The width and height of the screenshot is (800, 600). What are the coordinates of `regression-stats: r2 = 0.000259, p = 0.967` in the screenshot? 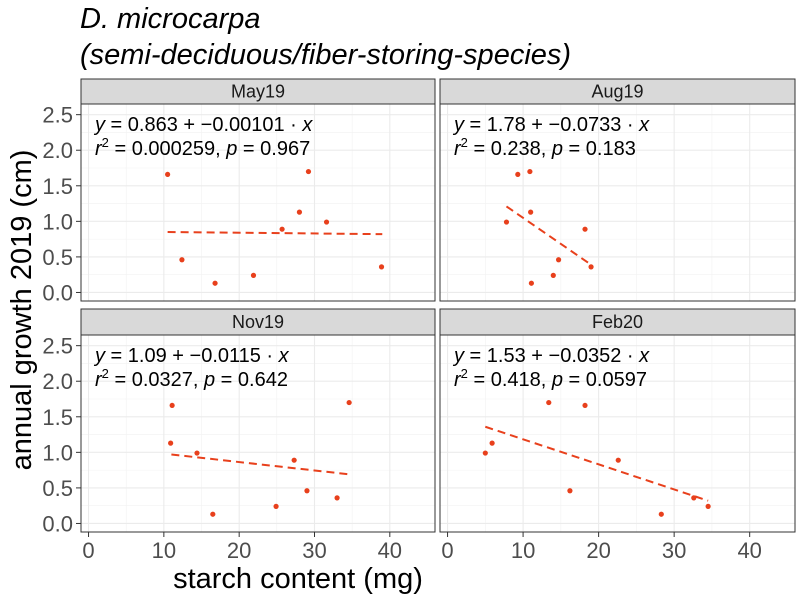 It's located at (202, 147).